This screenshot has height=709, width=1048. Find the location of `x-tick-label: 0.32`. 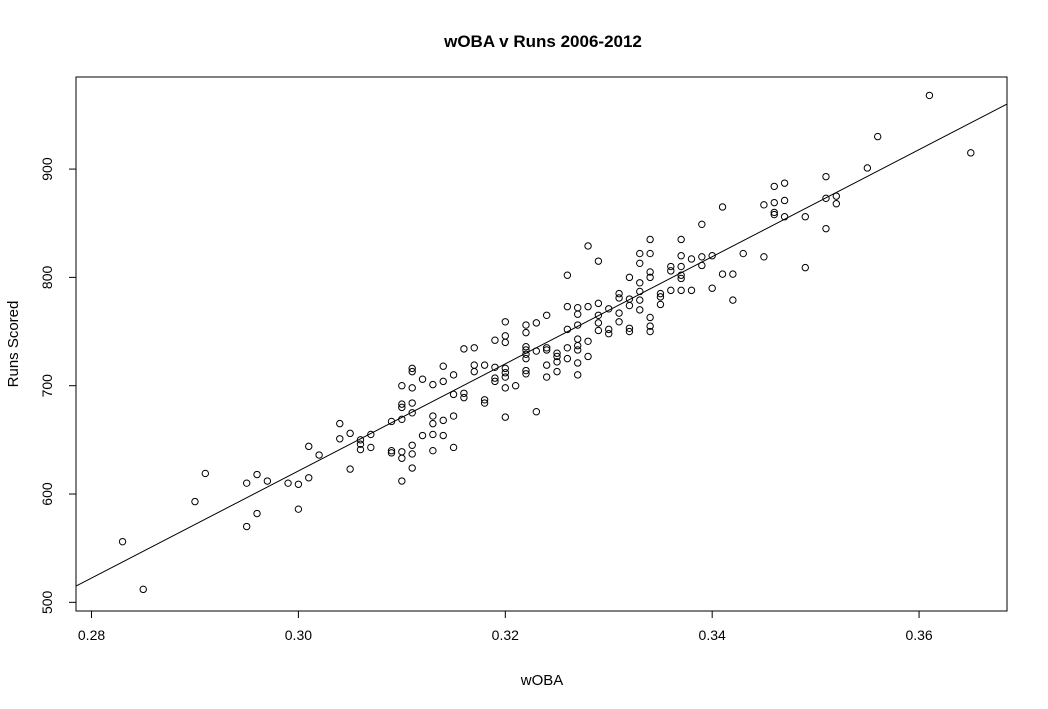

x-tick-label: 0.32 is located at coordinates (505, 635).